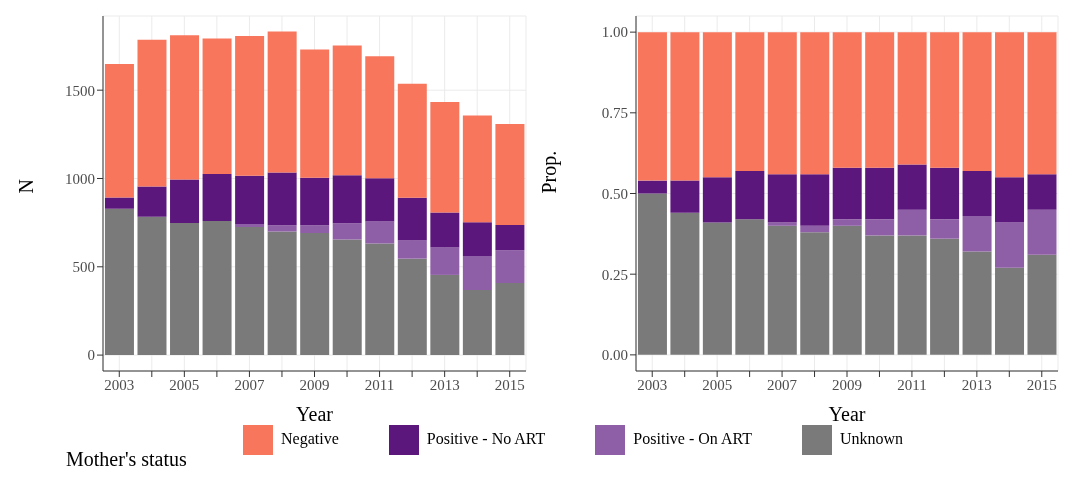 The height and width of the screenshot is (485, 1075). I want to click on x-tick-label: 2009, so click(314, 384).